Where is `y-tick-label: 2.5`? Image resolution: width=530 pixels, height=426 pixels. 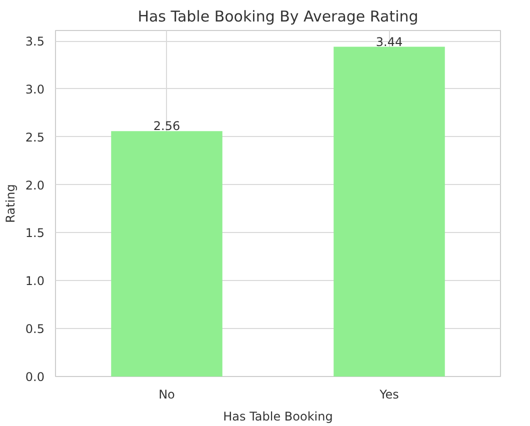
y-tick-label: 2.5 is located at coordinates (35, 137).